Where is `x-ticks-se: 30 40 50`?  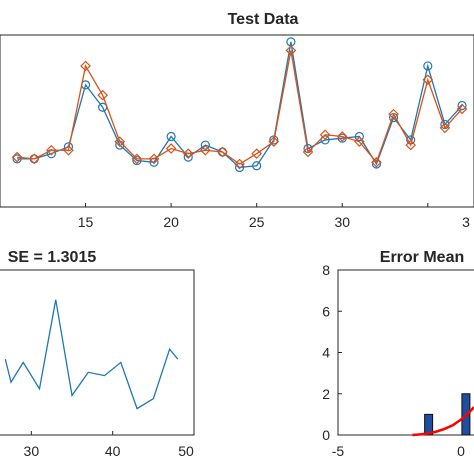 x-ticks-se: 30 40 50 is located at coordinates (109, 445).